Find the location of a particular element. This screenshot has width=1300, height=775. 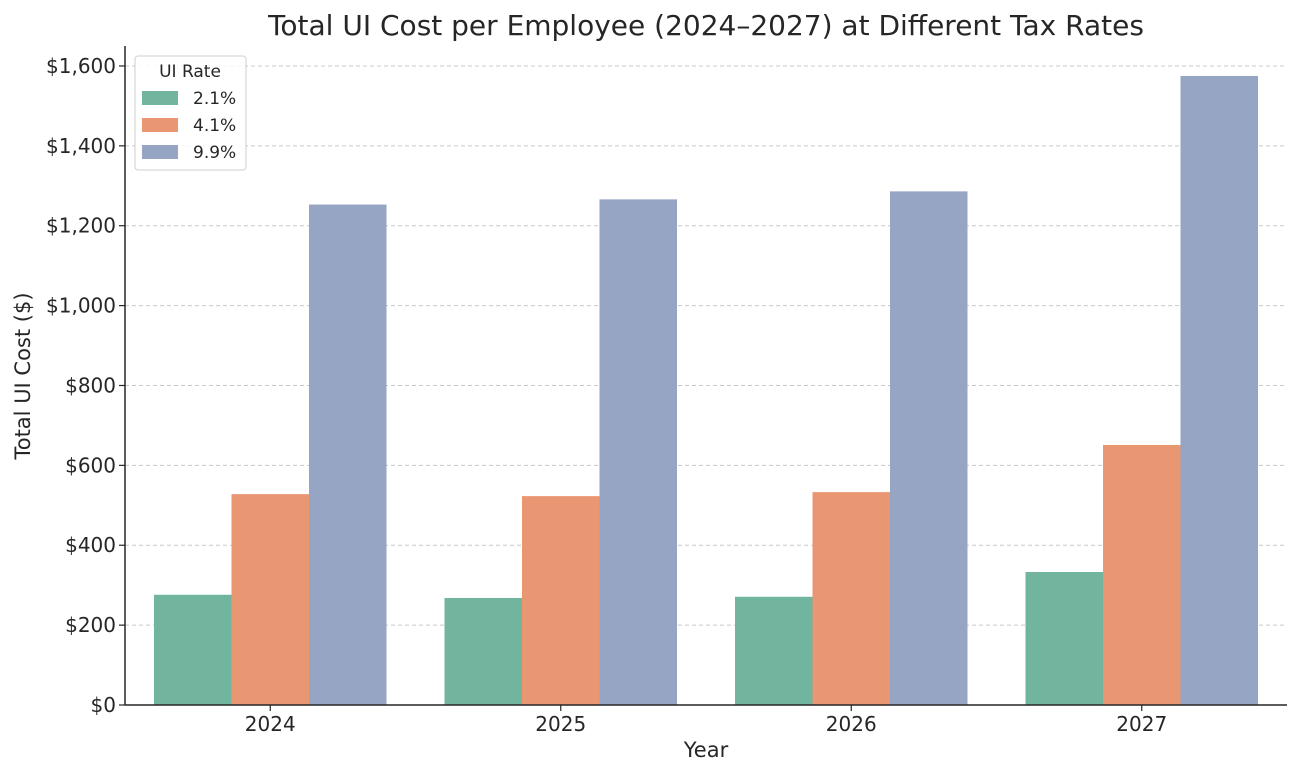

bar-2025-2.1% is located at coordinates (483, 651).